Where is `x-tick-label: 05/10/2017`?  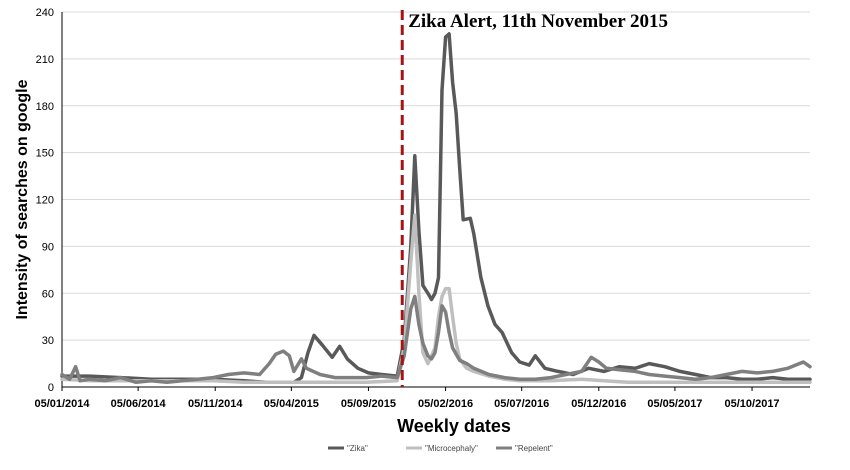 x-tick-label: 05/10/2017 is located at coordinates (752, 404).